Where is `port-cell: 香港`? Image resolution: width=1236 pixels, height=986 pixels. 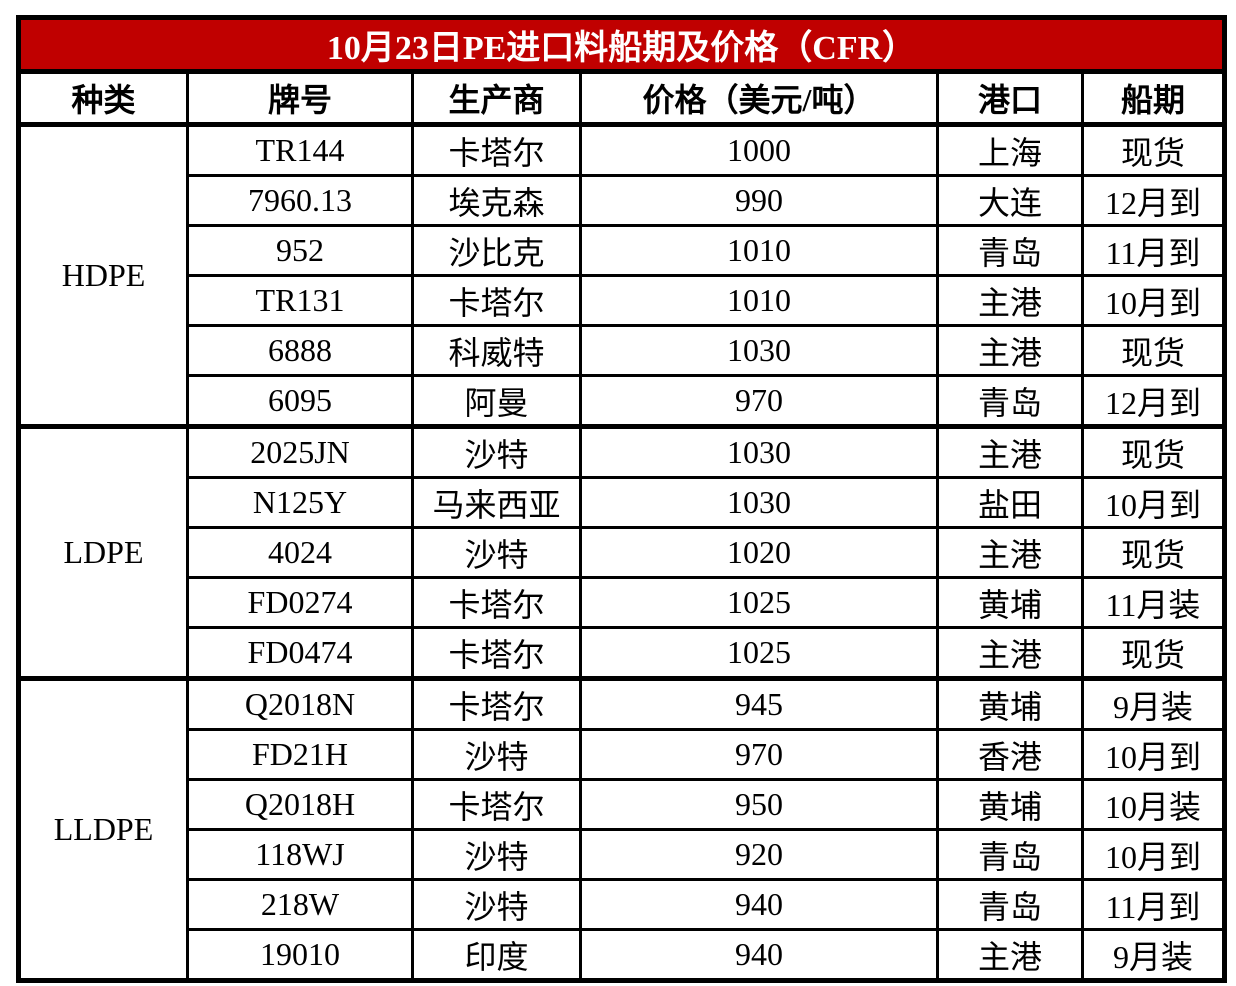
port-cell: 香港 is located at coordinates (1010, 754).